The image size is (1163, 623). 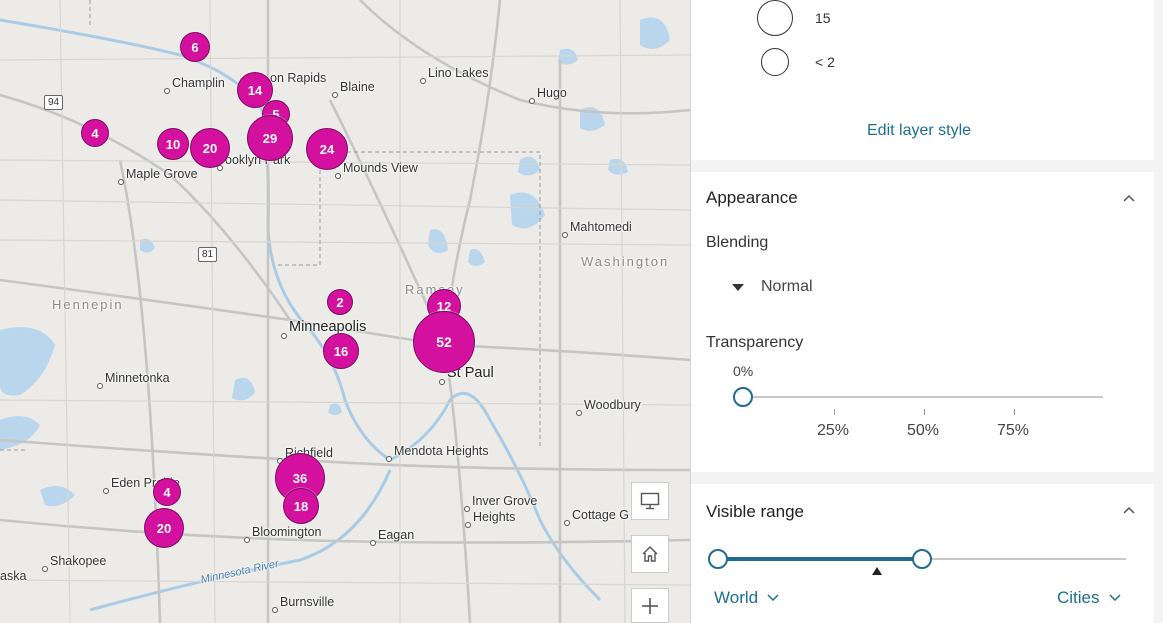 I want to click on place-label: Blaine, so click(x=357, y=87).